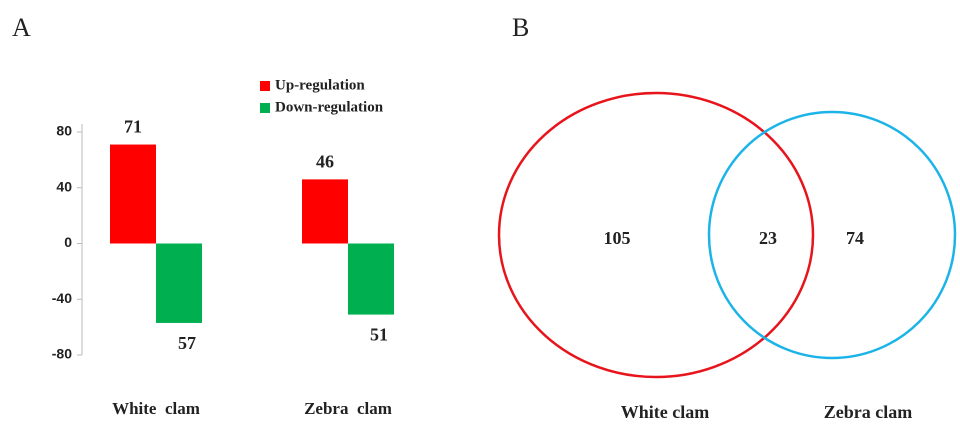 The width and height of the screenshot is (960, 425). I want to click on legend-label: Down-regulation, so click(329, 107).